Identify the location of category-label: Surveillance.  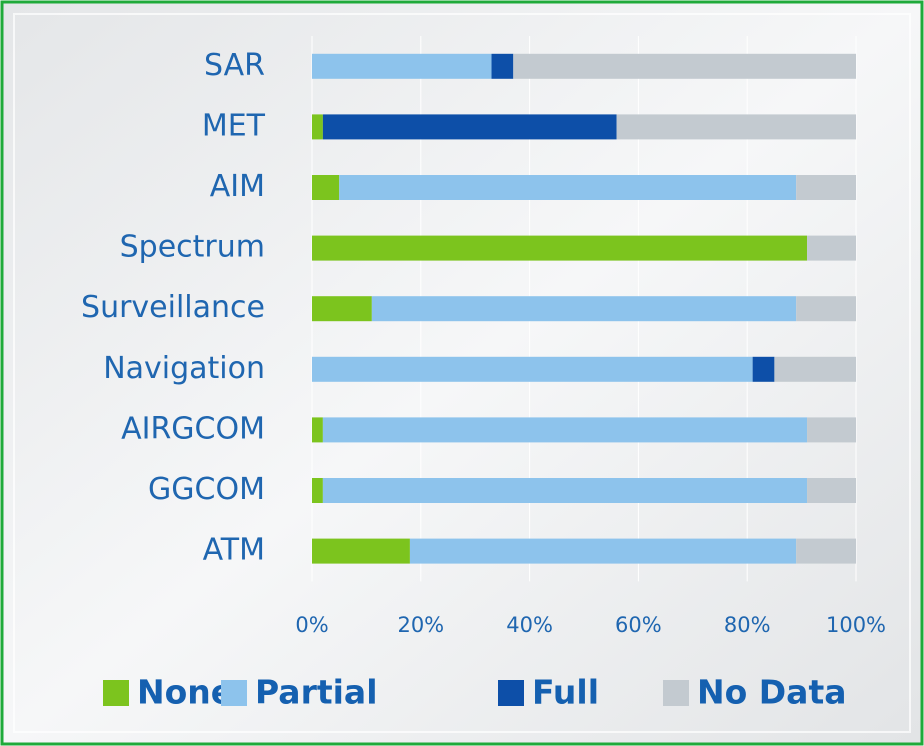
(173, 307).